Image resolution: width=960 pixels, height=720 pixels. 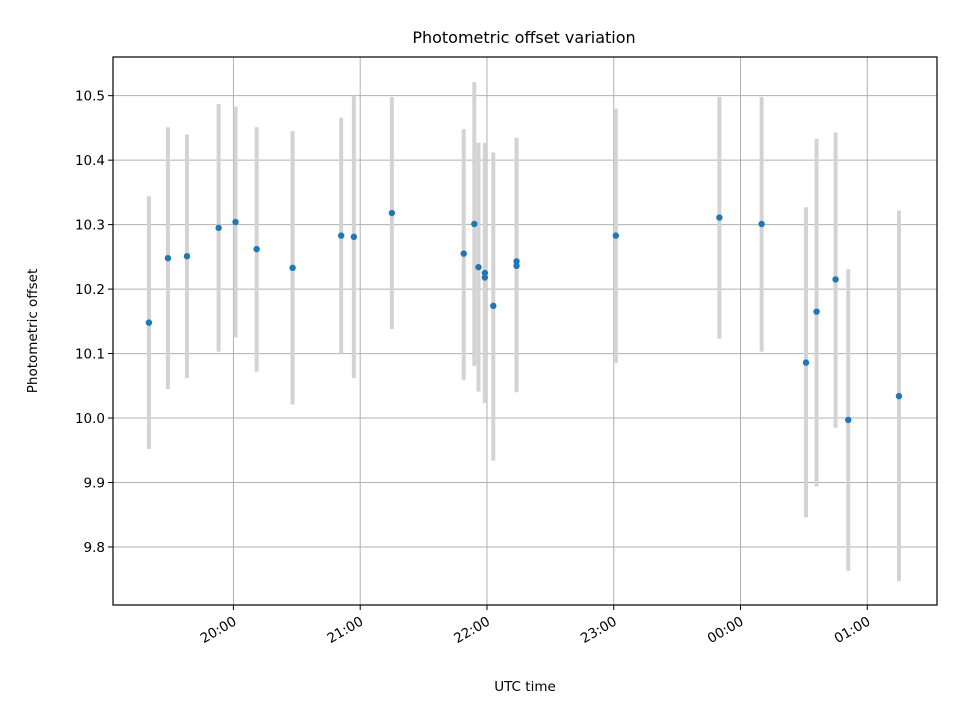 What do you see at coordinates (523, 37) in the screenshot?
I see `chart-title: Photometric offset variation` at bounding box center [523, 37].